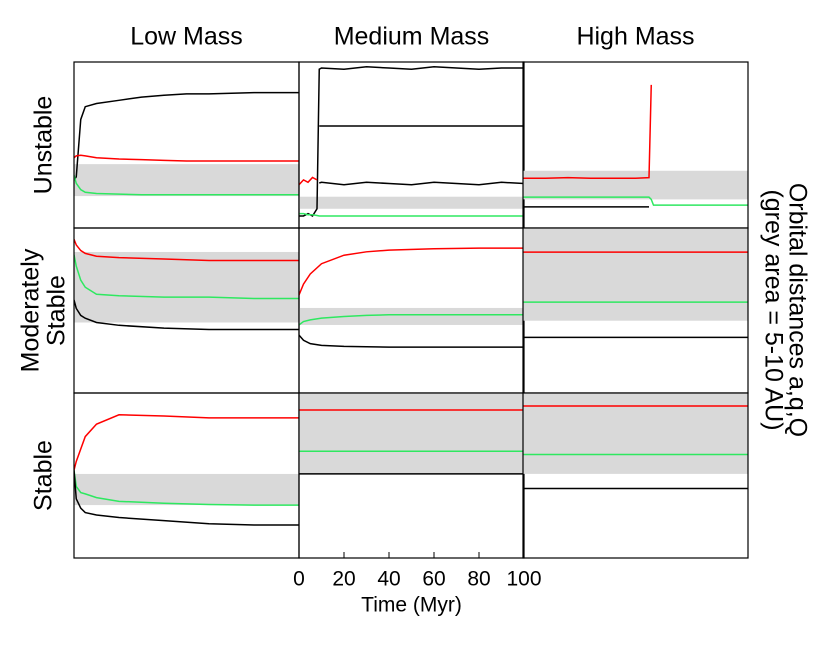 Image resolution: width=830 pixels, height=664 pixels. I want to click on row-title: Unstable, so click(44, 145).